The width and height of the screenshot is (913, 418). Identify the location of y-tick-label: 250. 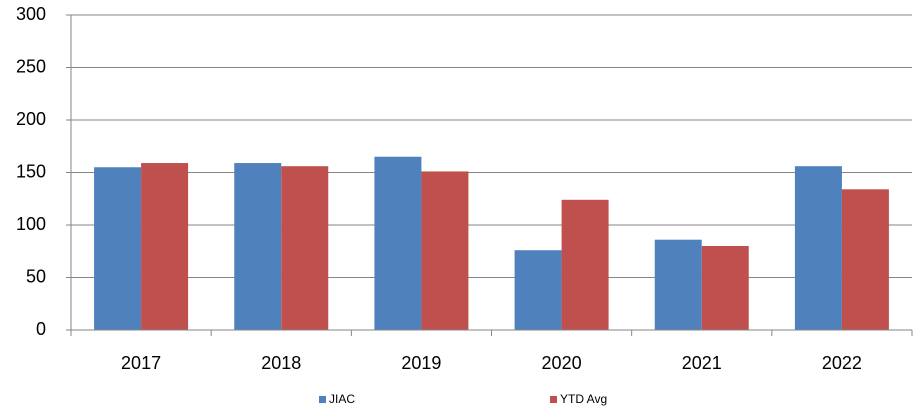
(31, 66).